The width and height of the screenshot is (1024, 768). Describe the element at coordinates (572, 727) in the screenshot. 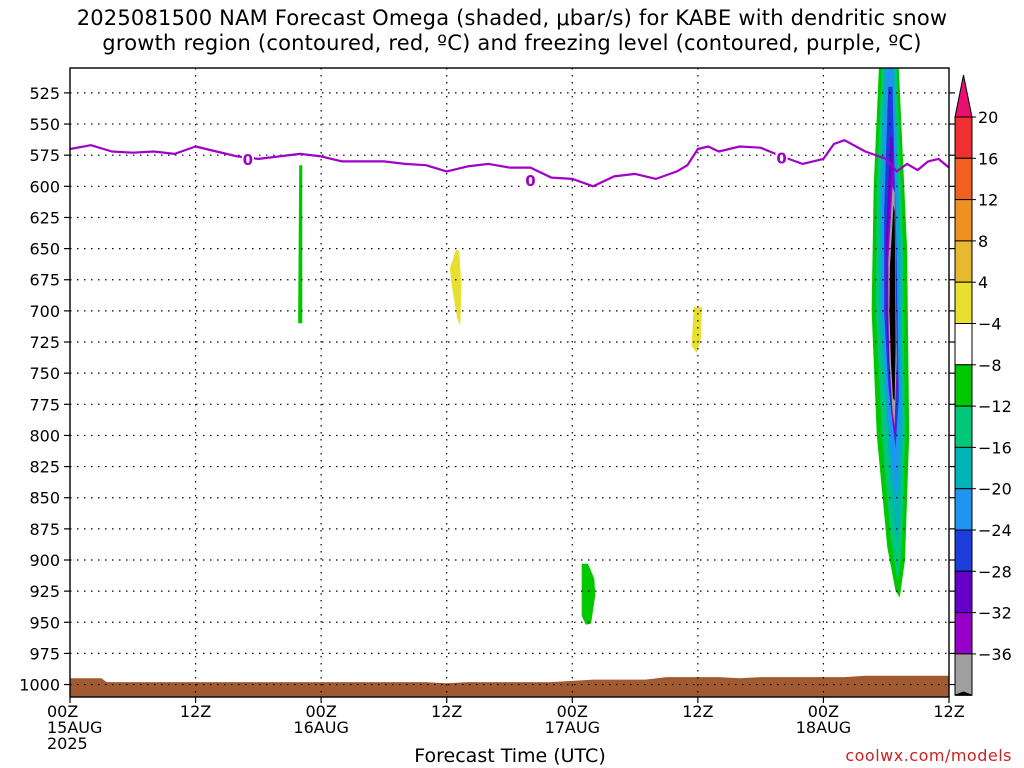

I see `x-tick-label: 17AUG` at that location.